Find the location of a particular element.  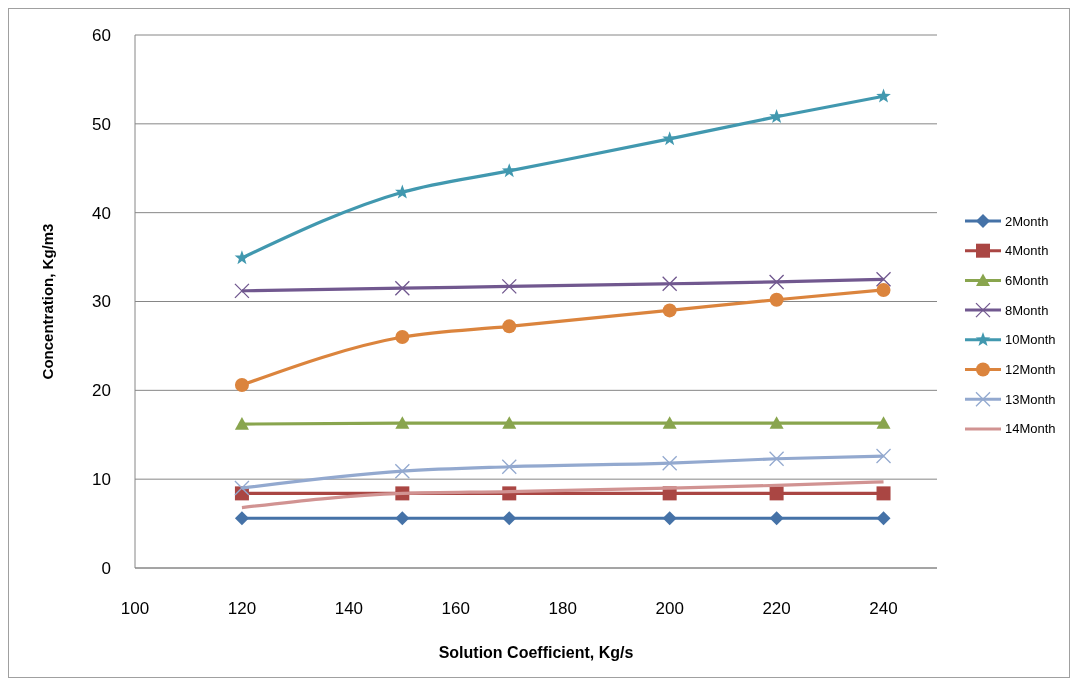

y-tick-label: 10 is located at coordinates (101, 480).